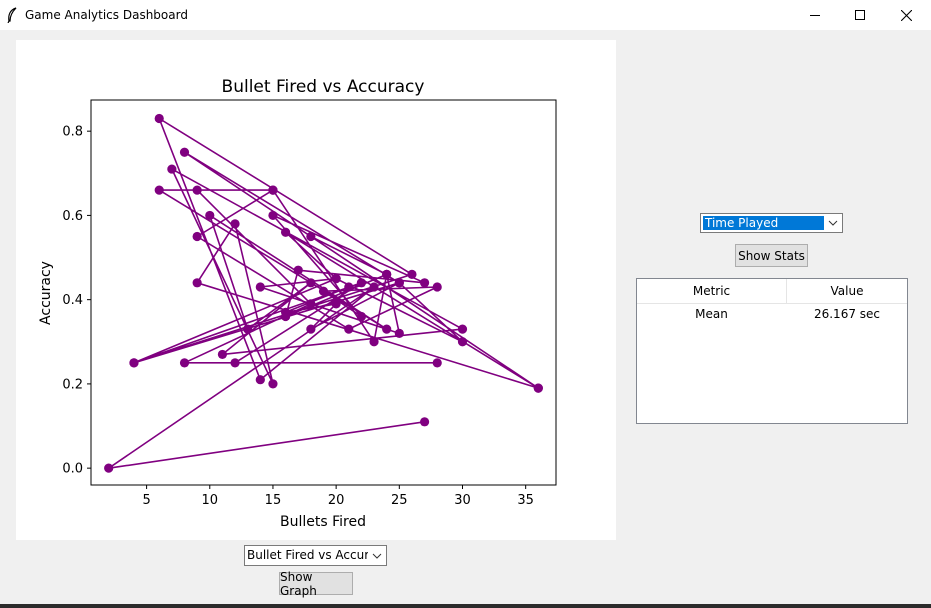 This screenshot has height=608, width=931. I want to click on x-tick-label: 30, so click(462, 500).